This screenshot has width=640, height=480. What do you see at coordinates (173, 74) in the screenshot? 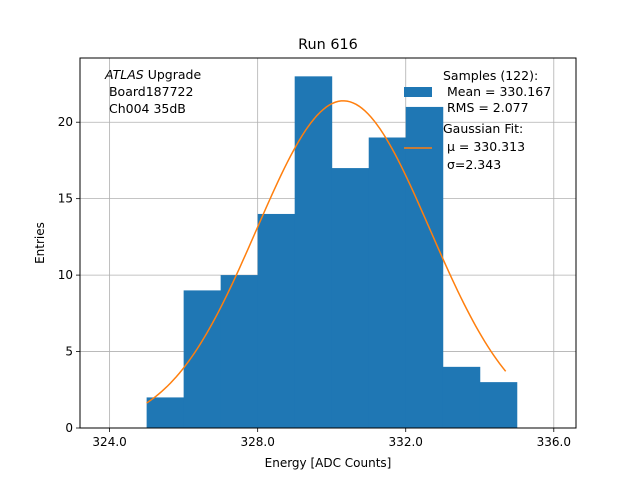
I see `annotation-upgrade: Upgrade` at bounding box center [173, 74].